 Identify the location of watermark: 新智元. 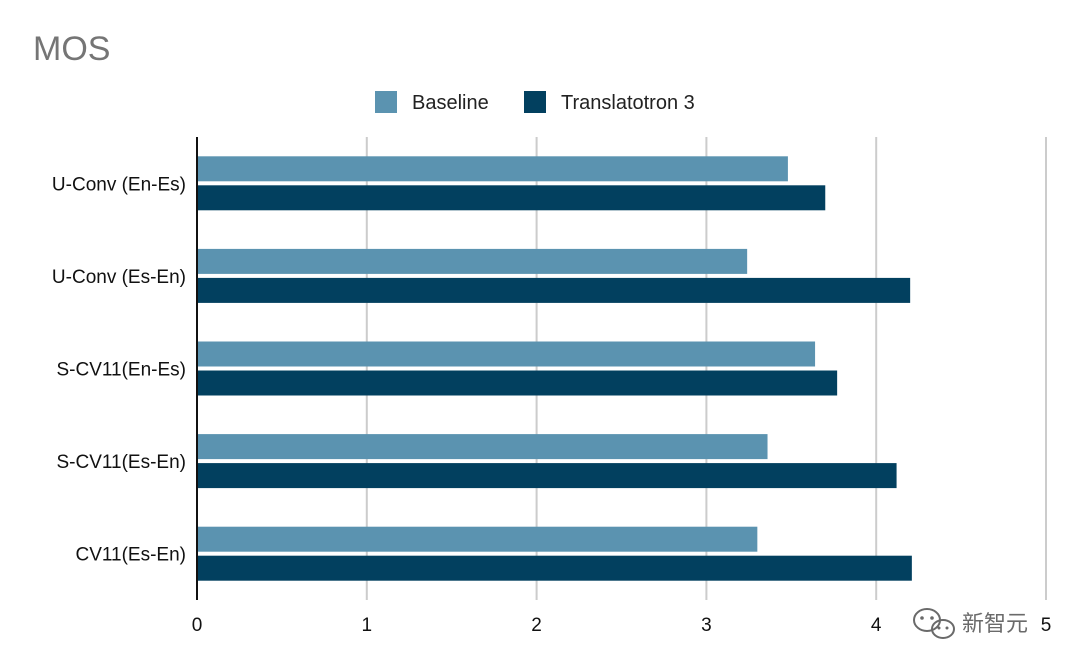
(970, 623).